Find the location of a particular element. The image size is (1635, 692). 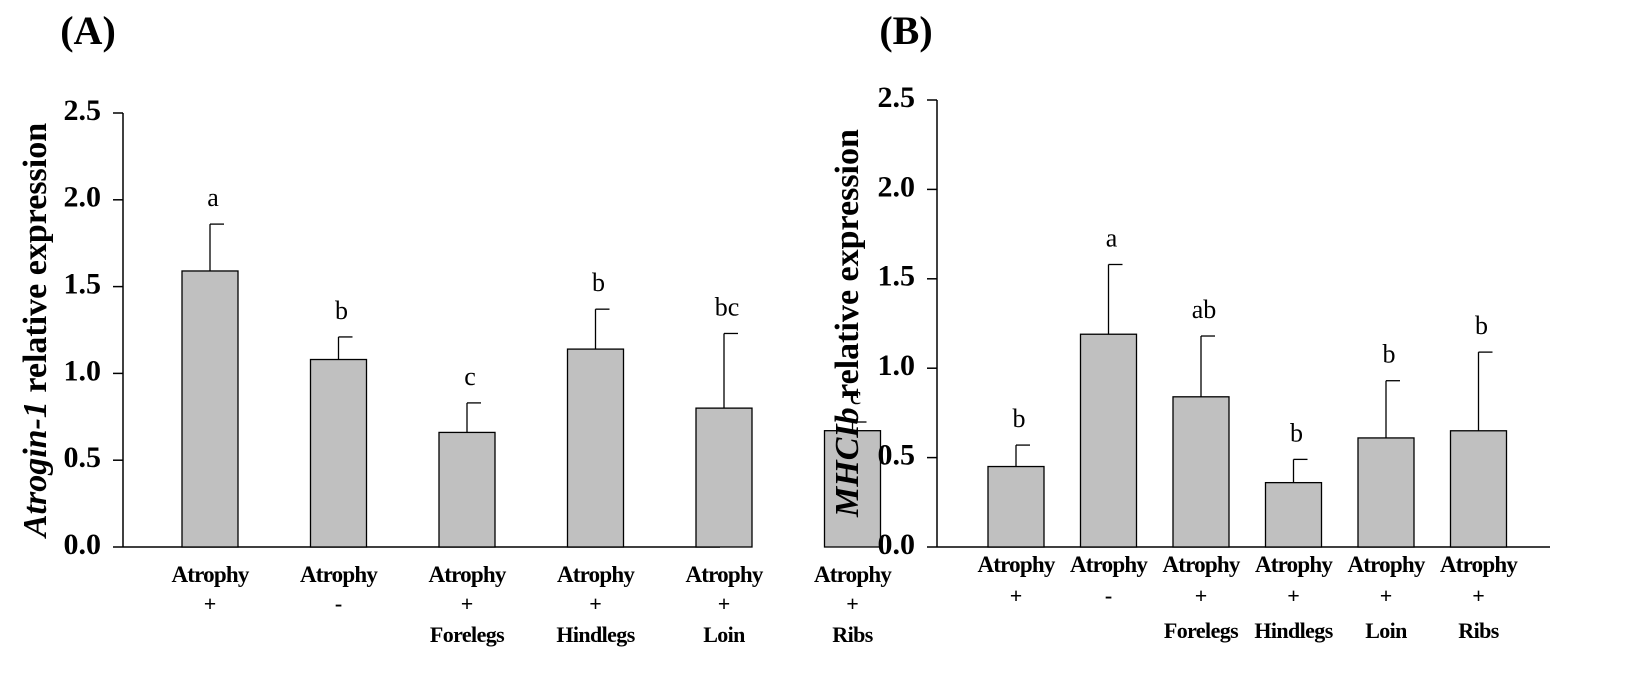

significance-label: ab is located at coordinates (1204, 309).